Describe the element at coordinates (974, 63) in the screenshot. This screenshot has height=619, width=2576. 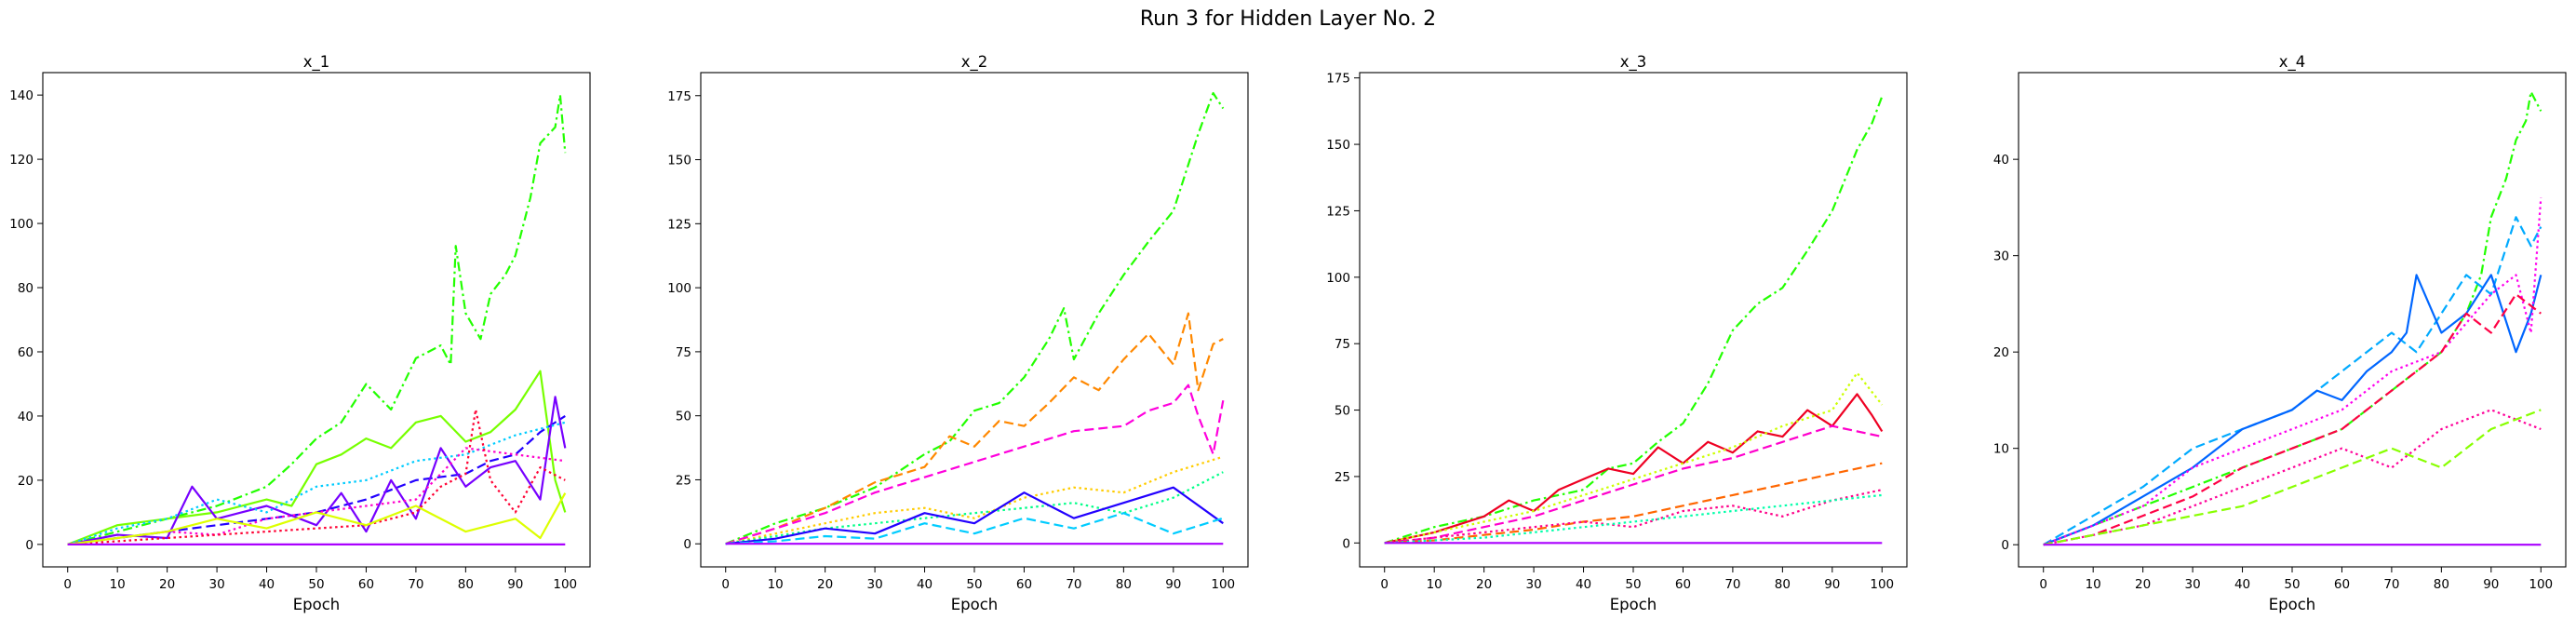
I see `subplot-title: x_2` at that location.